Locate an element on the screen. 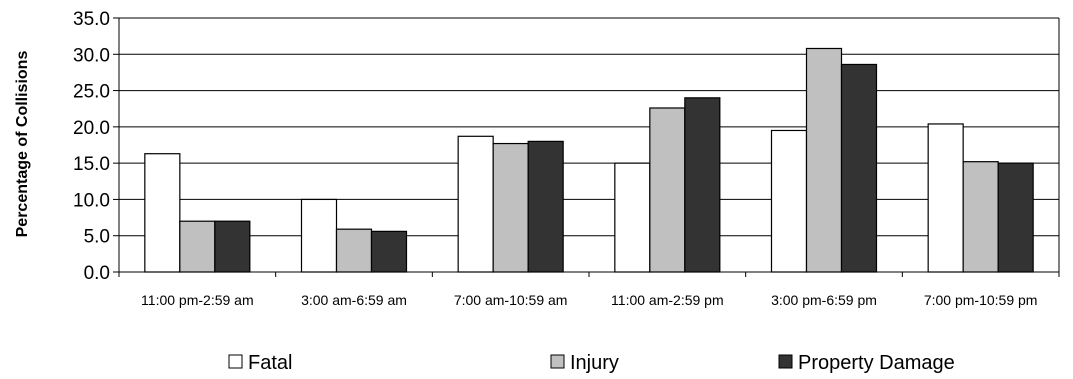 This screenshot has width=1073, height=379. x-tick-label: 7:00 pm-10:59 pm is located at coordinates (981, 300).